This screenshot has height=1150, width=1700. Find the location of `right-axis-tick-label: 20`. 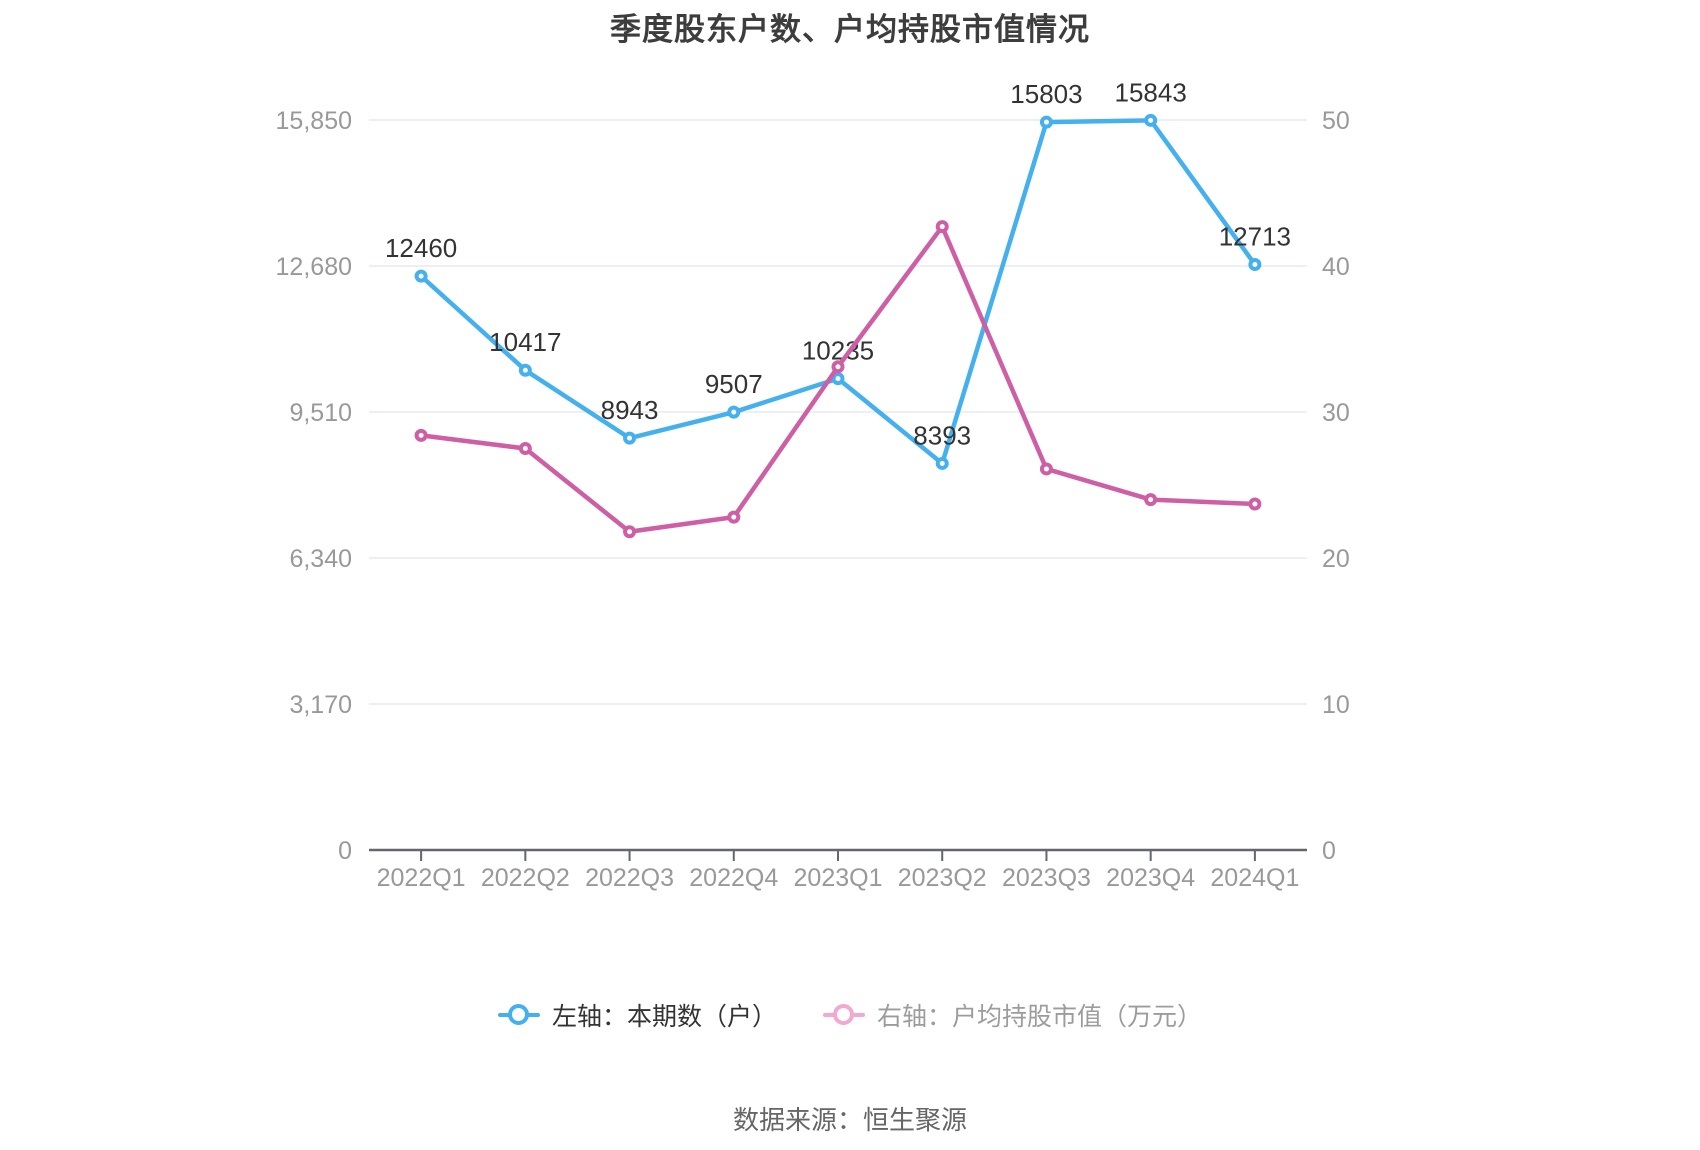

right-axis-tick-label: 20 is located at coordinates (1336, 559).